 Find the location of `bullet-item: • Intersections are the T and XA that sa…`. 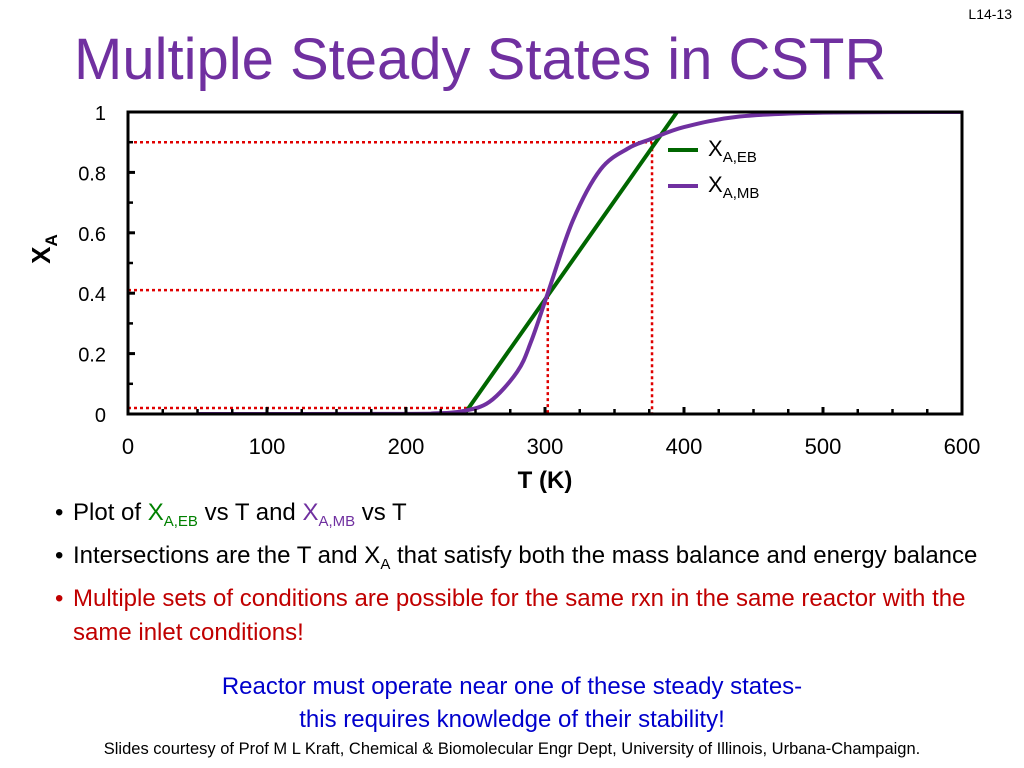

bullet-item: • Intersections are the T and XA that sa… is located at coordinates (525, 560).